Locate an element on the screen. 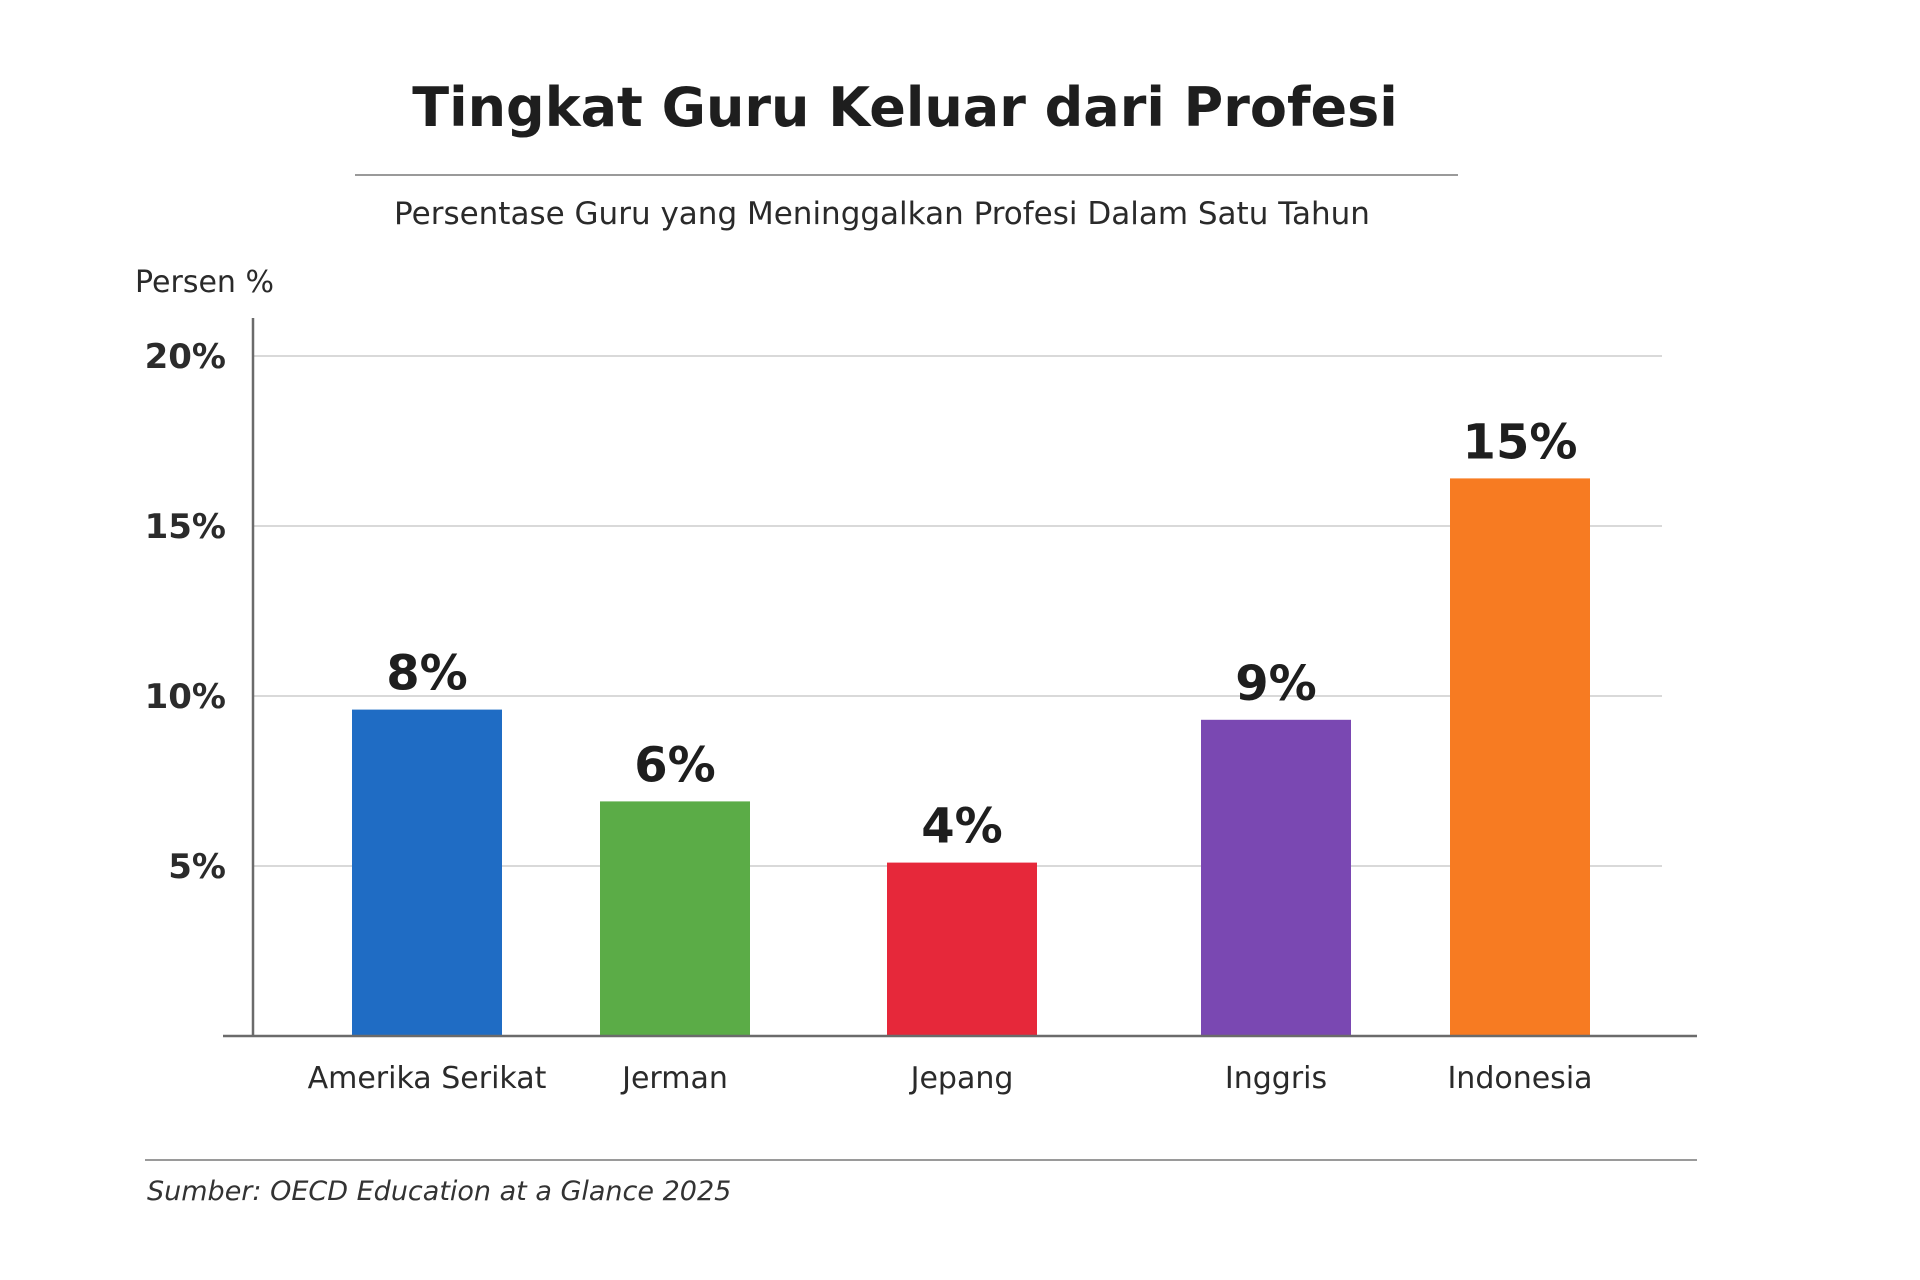 The width and height of the screenshot is (1920, 1280). source-note: Sumber: OECD Education at a Glance 2025 is located at coordinates (439, 1191).